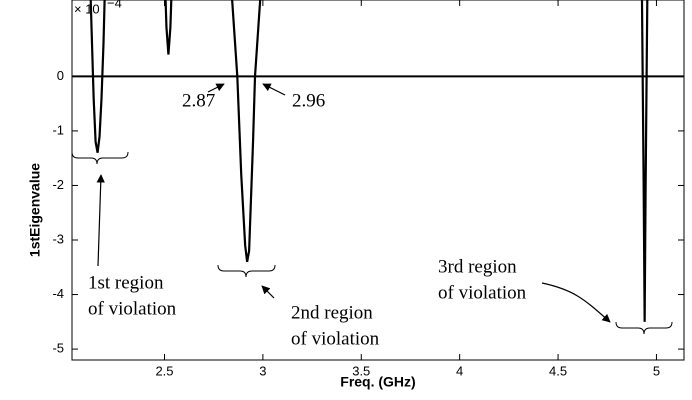 Image resolution: width=692 pixels, height=400 pixels. What do you see at coordinates (58, 348) in the screenshot?
I see `y-tick-label: -5` at bounding box center [58, 348].